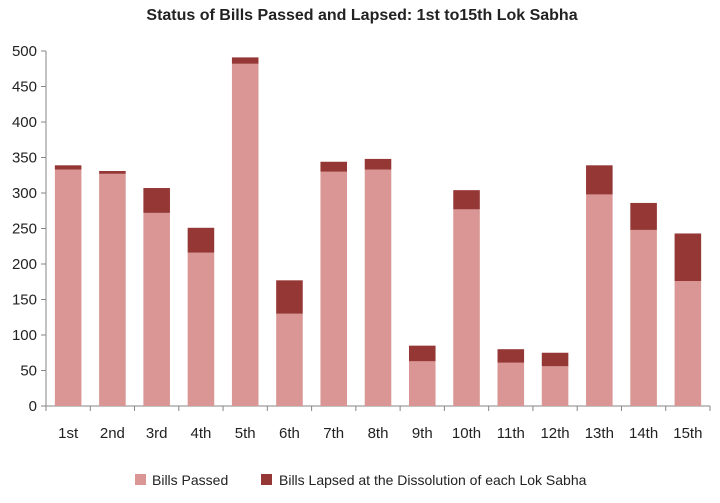 This screenshot has width=720, height=503. What do you see at coordinates (24, 158) in the screenshot?
I see `y-tick-label: 350` at bounding box center [24, 158].